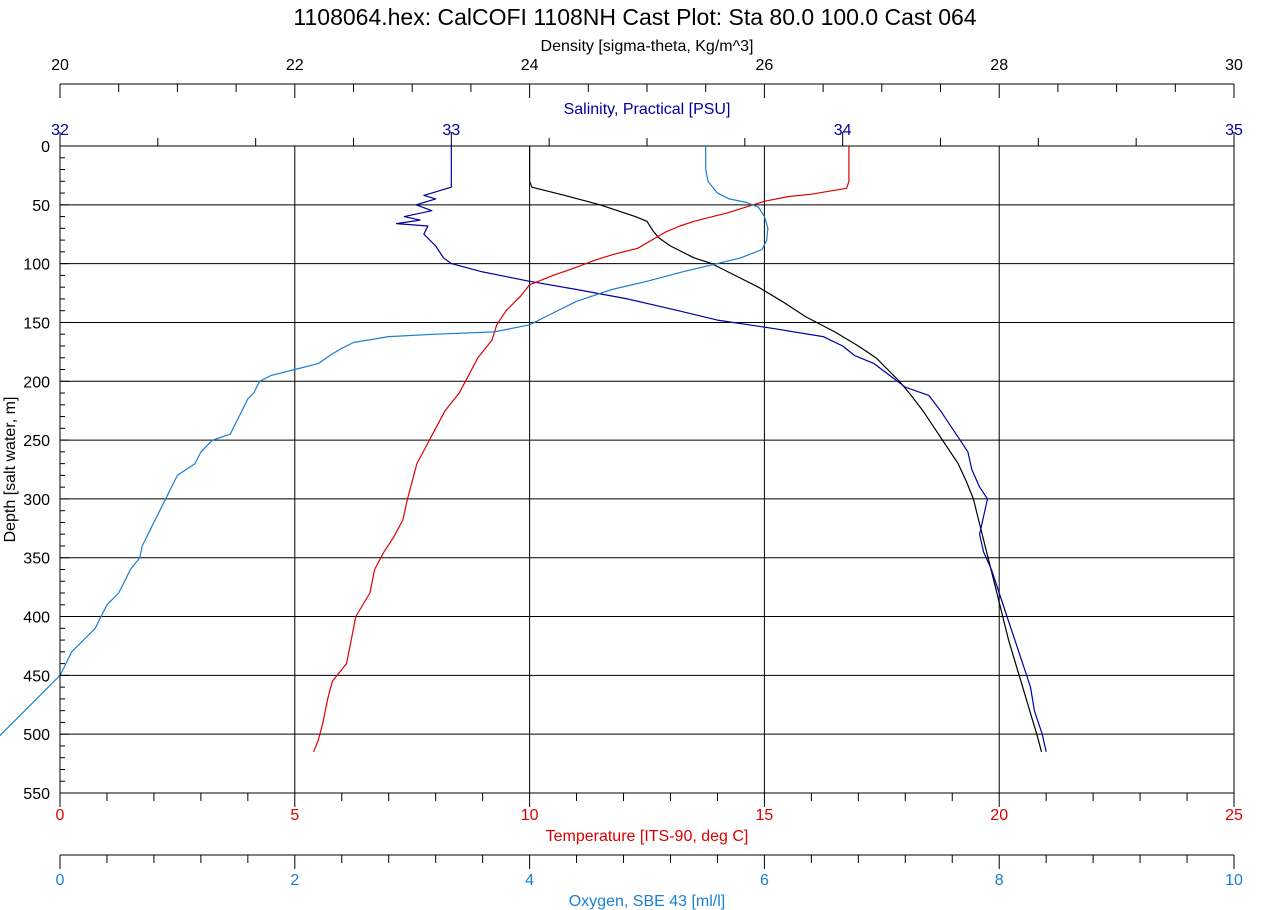 Image resolution: width=1270 pixels, height=910 pixels. Describe the element at coordinates (1234, 815) in the screenshot. I see `temperature-tick-label: 25` at that location.